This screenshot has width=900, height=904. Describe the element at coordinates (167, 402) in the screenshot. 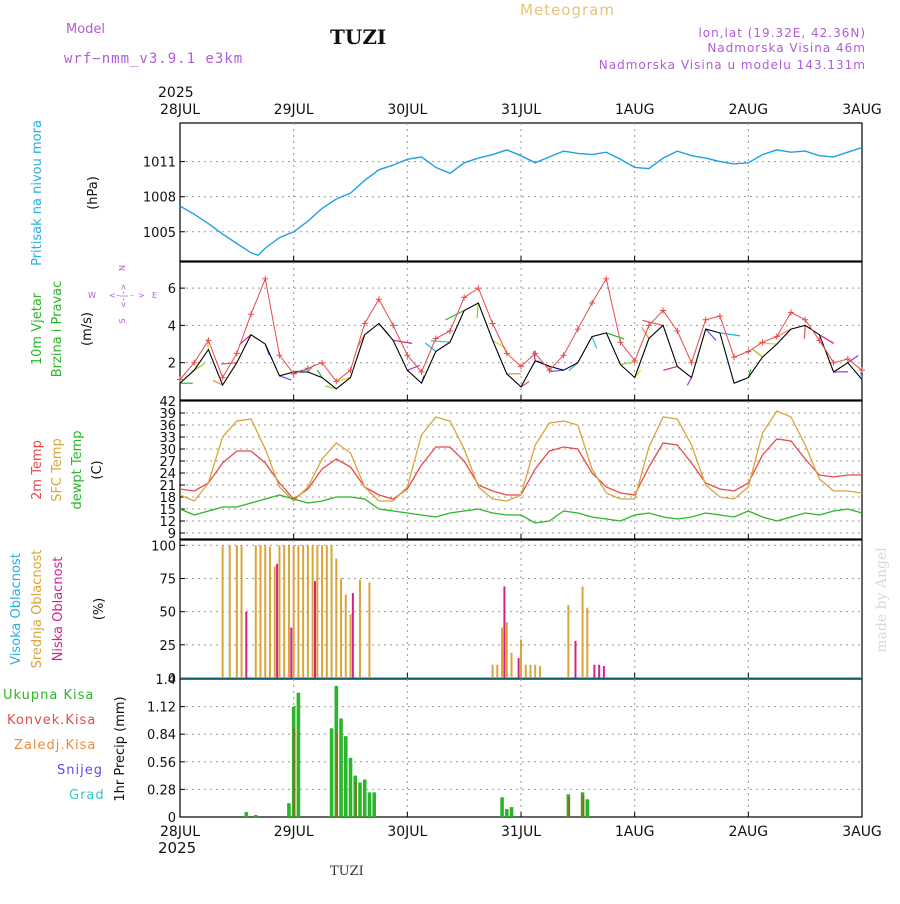

I see `y-tick-label: 42` at that location.